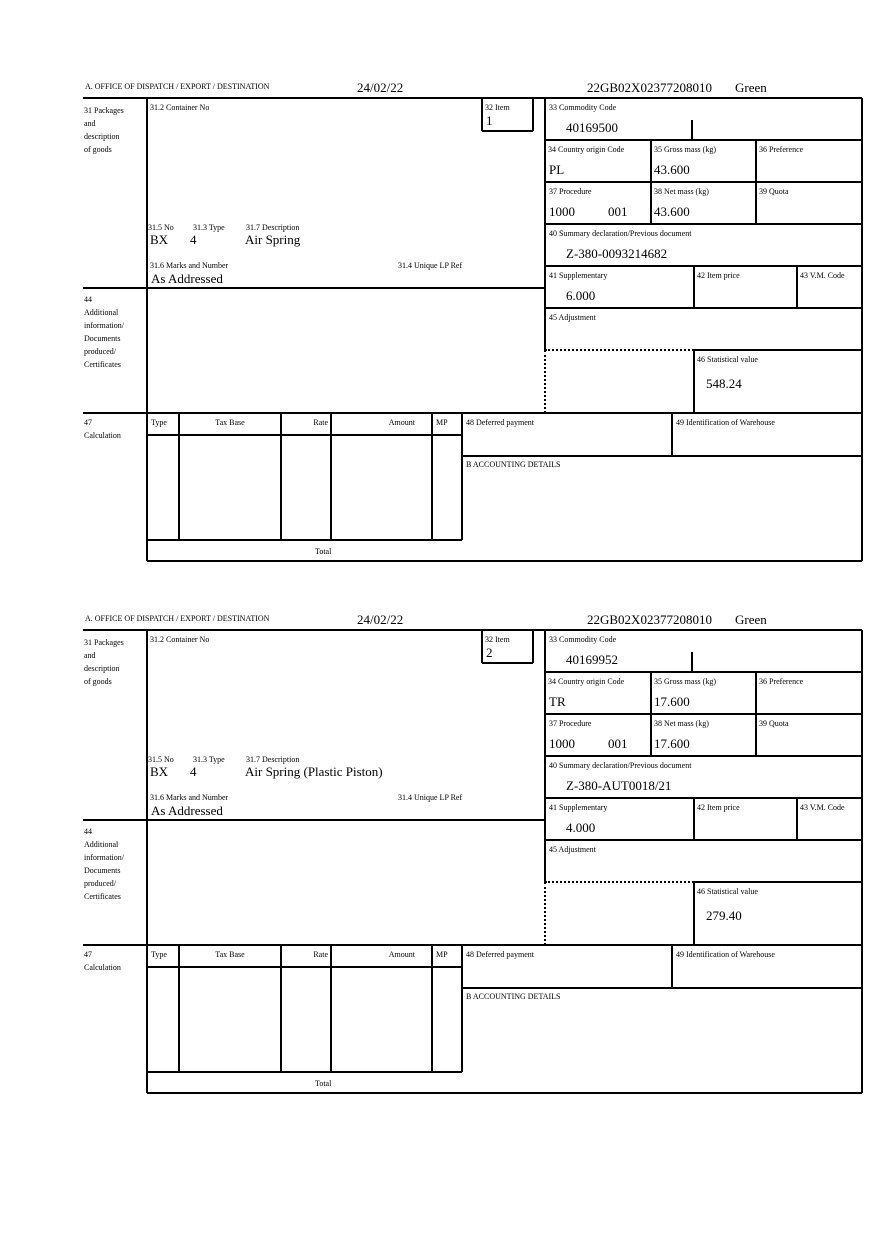 The height and width of the screenshot is (1250, 882). I want to click on net-mass-value: 43.600, so click(672, 211).